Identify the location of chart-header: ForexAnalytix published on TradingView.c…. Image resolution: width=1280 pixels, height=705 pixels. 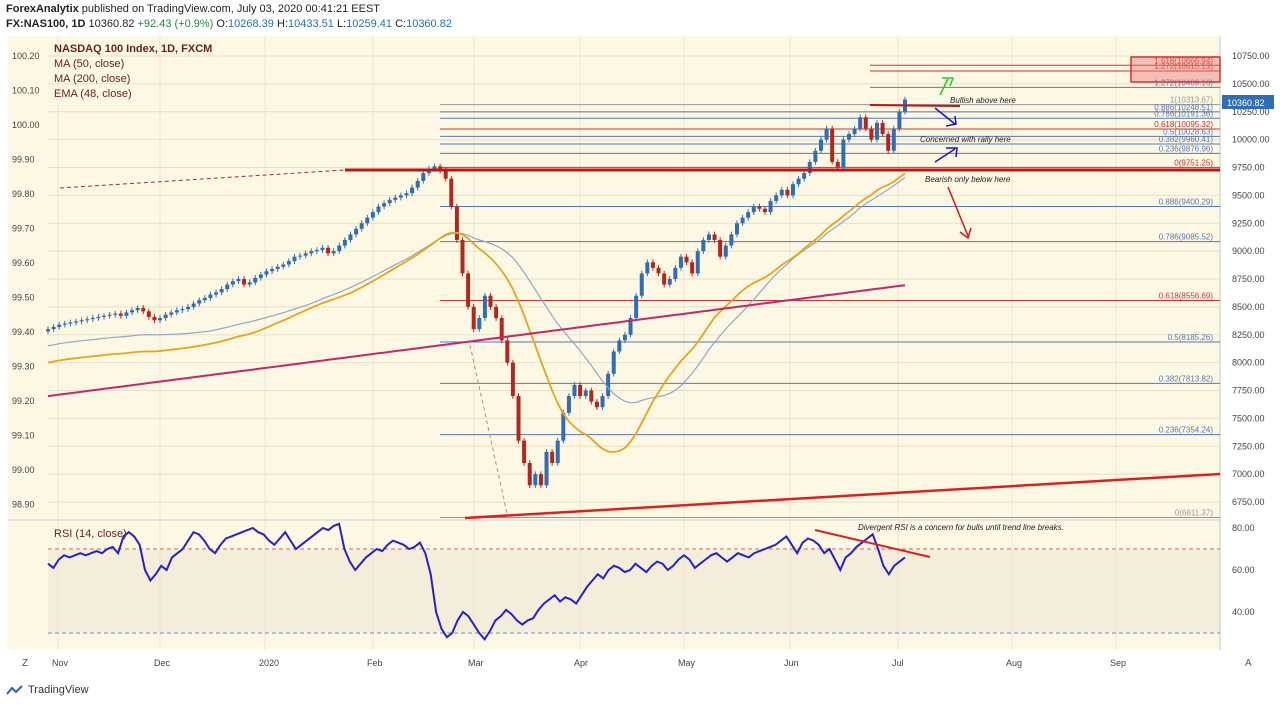
(229, 17).